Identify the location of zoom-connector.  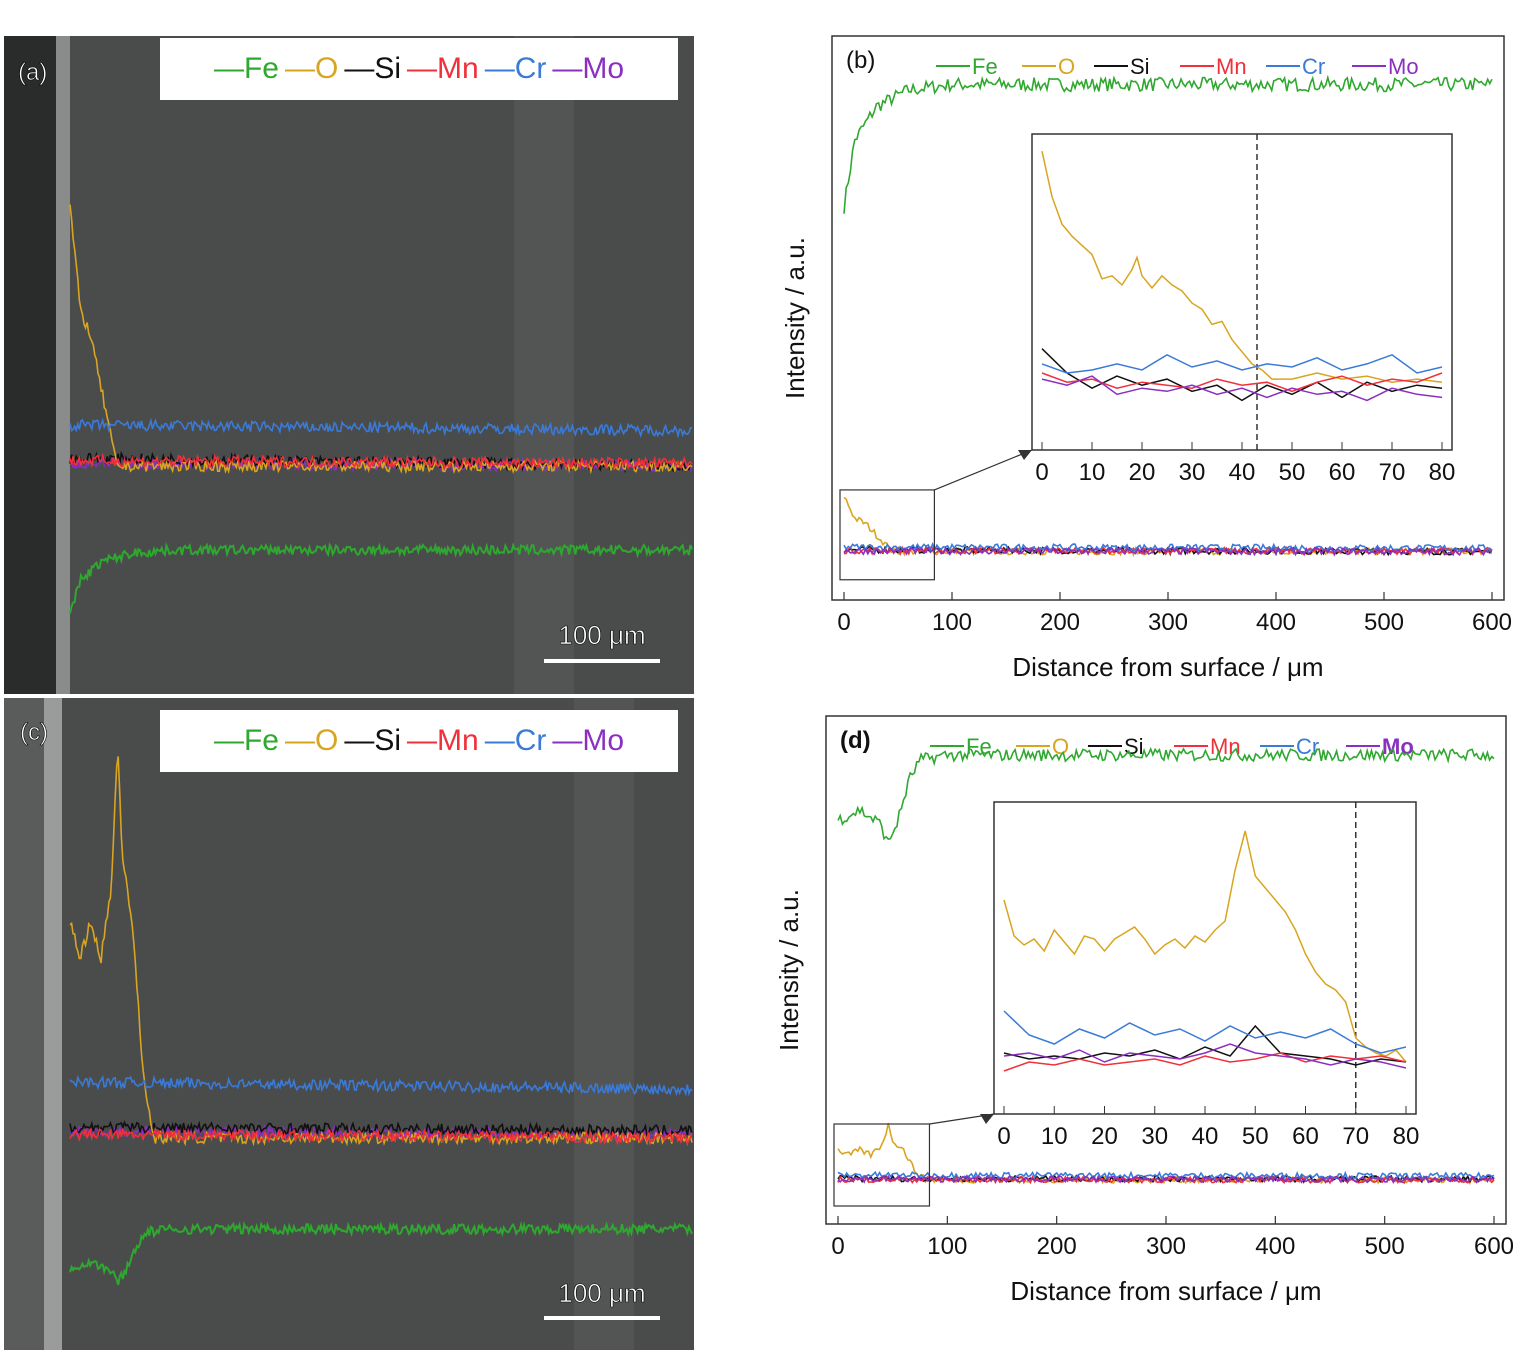
(983, 470).